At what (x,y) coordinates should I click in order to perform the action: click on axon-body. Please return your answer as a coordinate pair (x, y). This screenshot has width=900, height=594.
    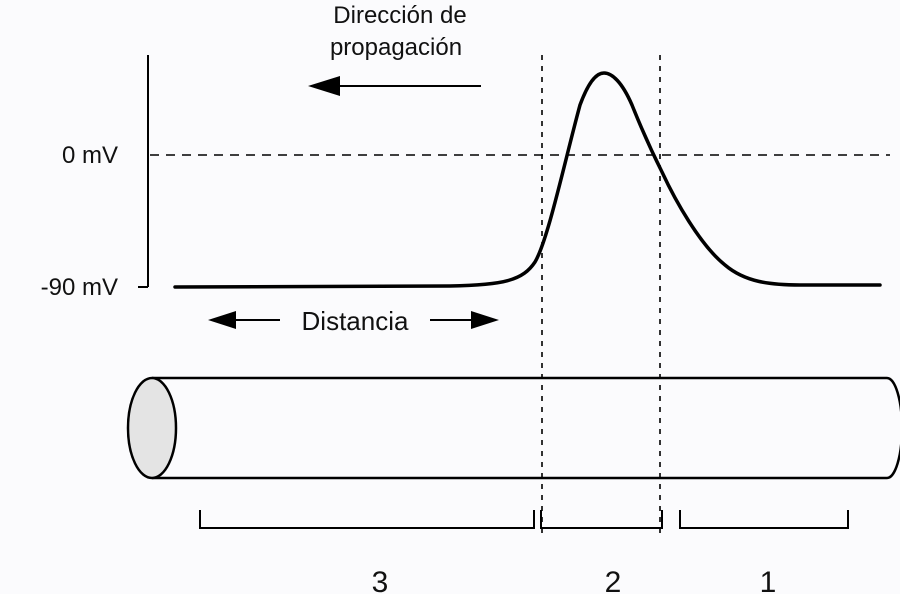
    Looking at the image, I should click on (526, 428).